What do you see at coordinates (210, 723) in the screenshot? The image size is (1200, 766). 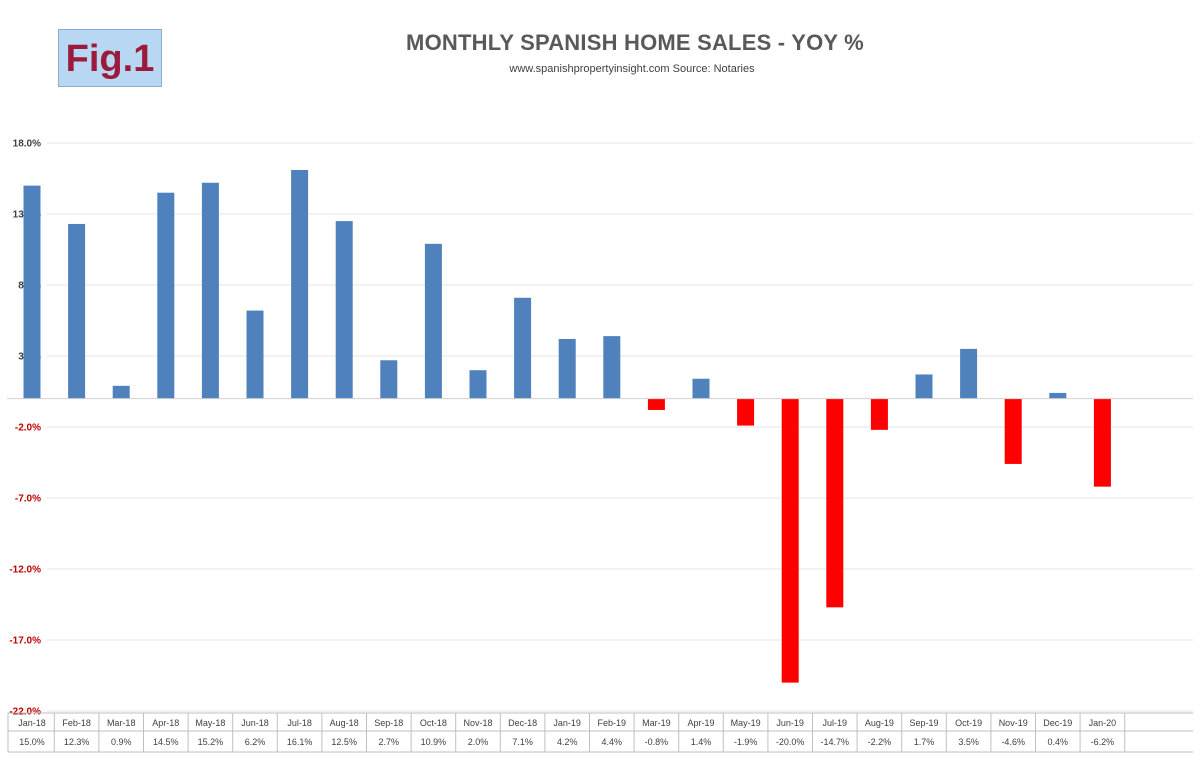 I see `x-category-label: May-18` at bounding box center [210, 723].